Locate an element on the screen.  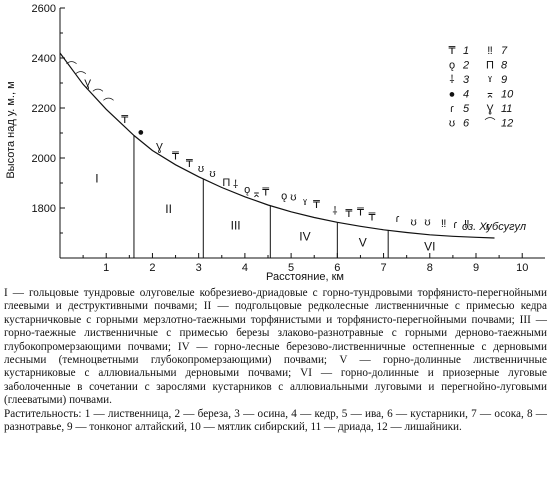
x-tick-label: 7 is located at coordinates (383, 268).